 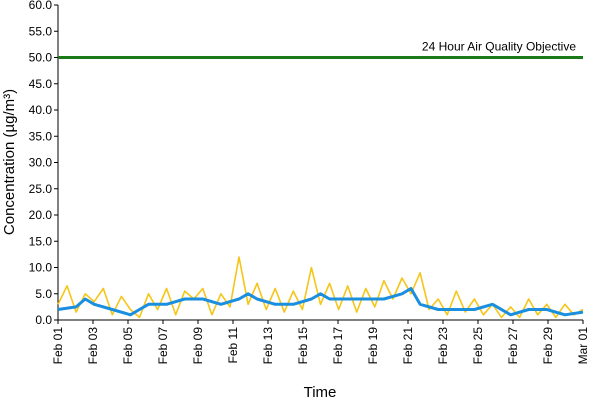 I want to click on series-layer, so click(x=320, y=287).